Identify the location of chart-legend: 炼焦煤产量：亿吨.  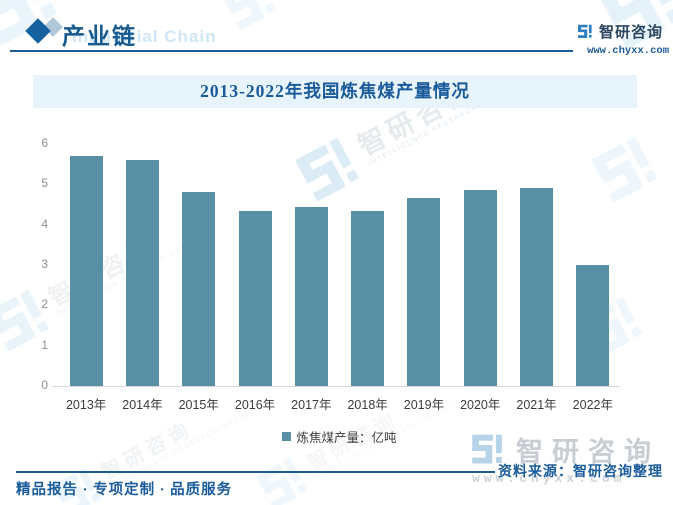
(339, 436).